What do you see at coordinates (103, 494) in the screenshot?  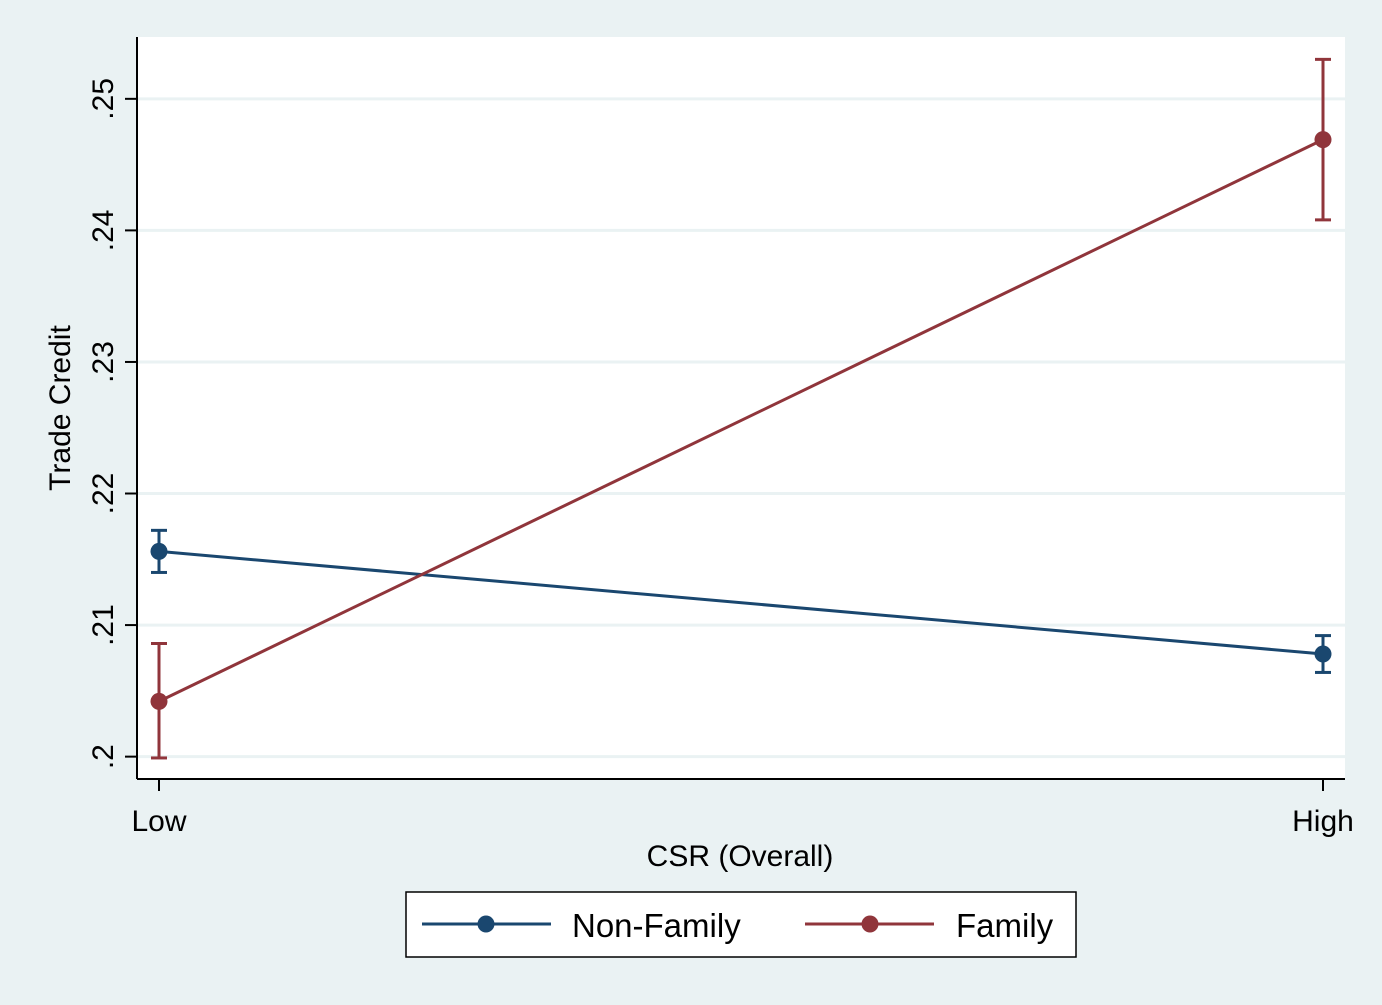 I see `y-tick-label: .22` at bounding box center [103, 494].